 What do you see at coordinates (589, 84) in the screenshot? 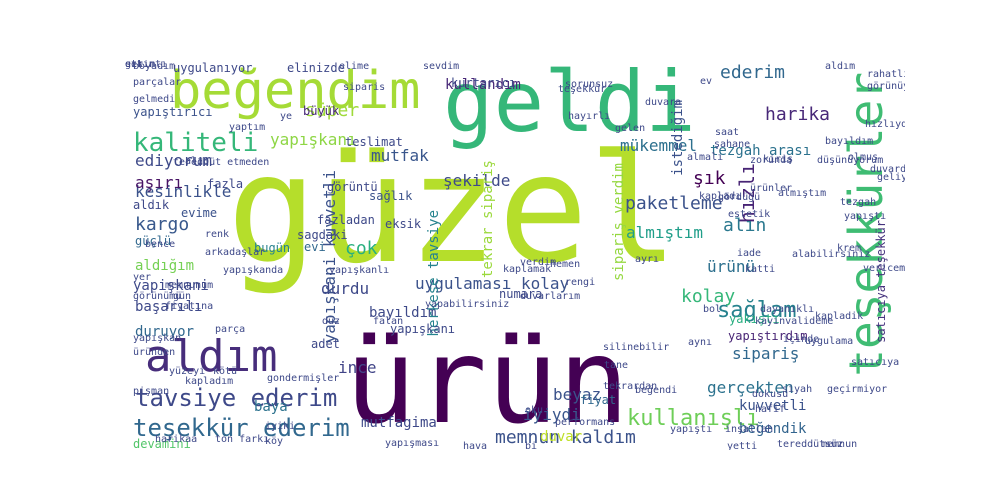
I see `word-sorunsuz: sorunsuz` at bounding box center [589, 84].